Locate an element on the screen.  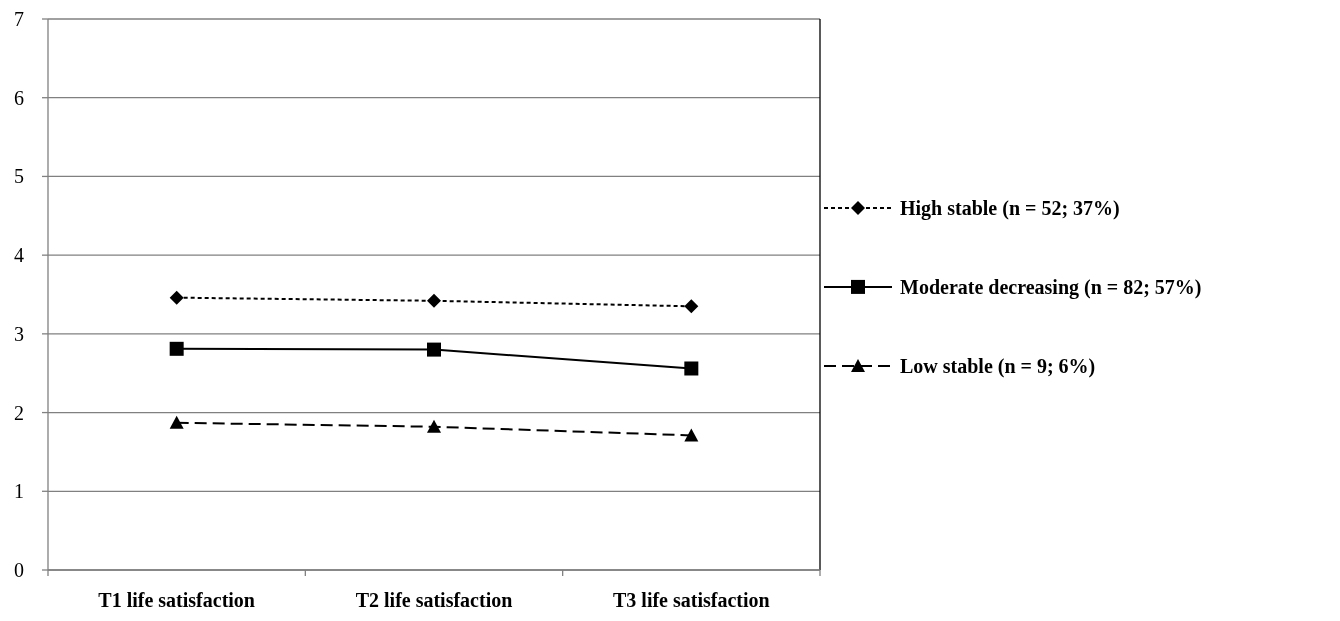
y-tick-label: 0 is located at coordinates (19, 570).